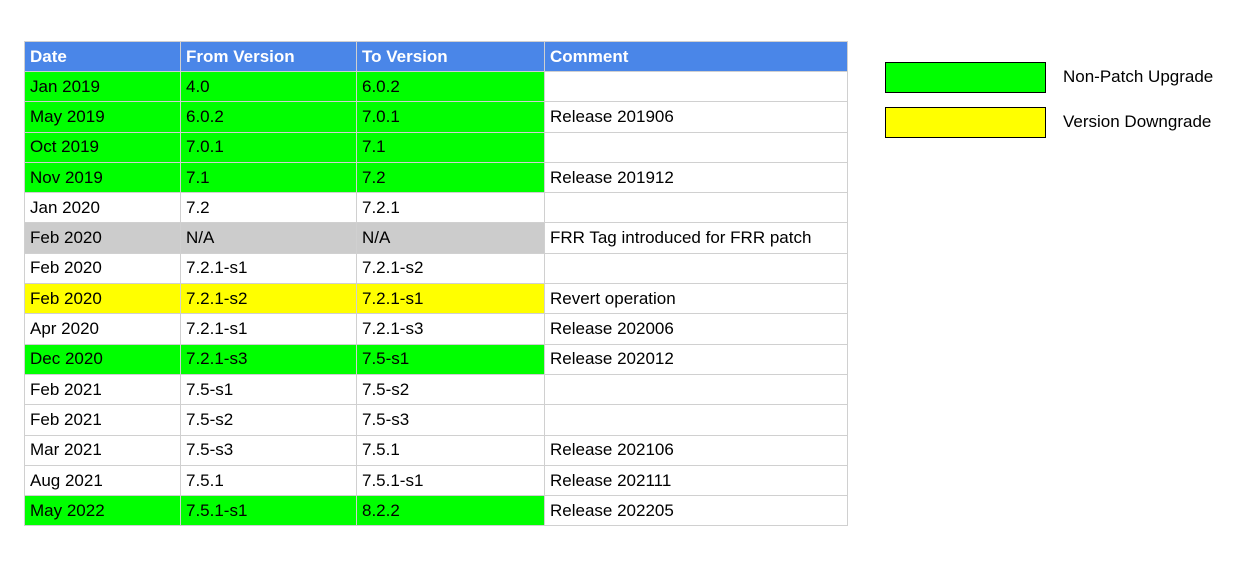 Image resolution: width=1254 pixels, height=576 pixels. I want to click on table-header-row: Date From Version To Version Comment, so click(436, 56).